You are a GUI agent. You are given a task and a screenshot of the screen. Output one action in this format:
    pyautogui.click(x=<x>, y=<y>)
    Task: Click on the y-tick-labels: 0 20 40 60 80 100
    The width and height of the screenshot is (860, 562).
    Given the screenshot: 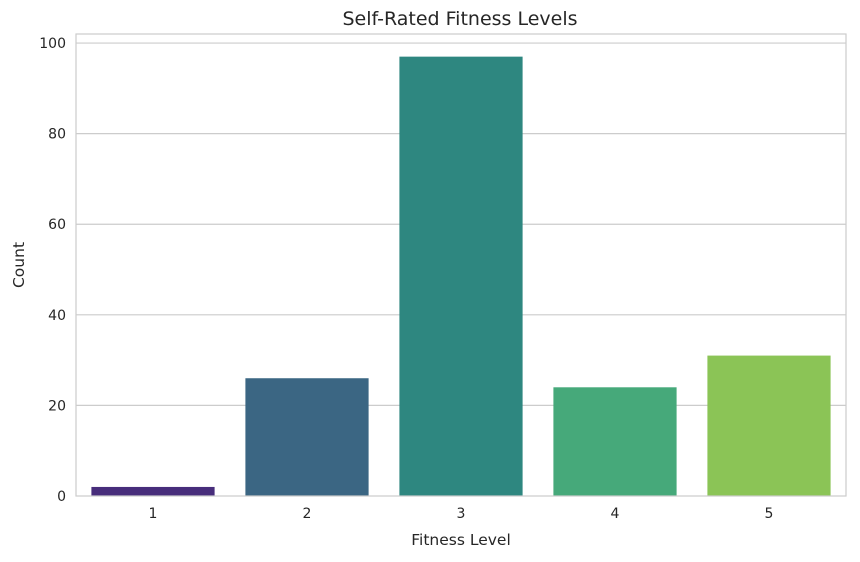 What is the action you would take?
    pyautogui.click(x=52, y=270)
    